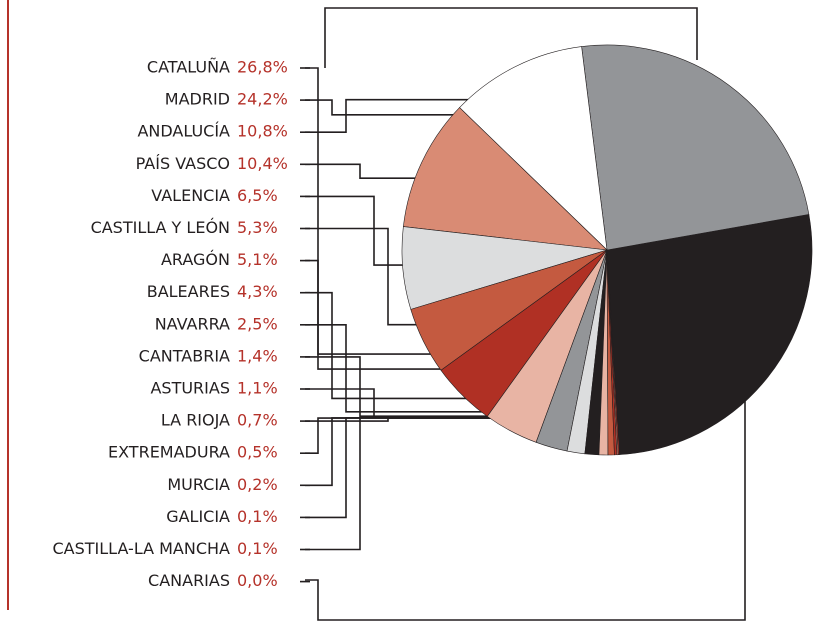 This screenshot has width=829, height=629. What do you see at coordinates (195, 259) in the screenshot?
I see `region-label: ARAGÓN` at bounding box center [195, 259].